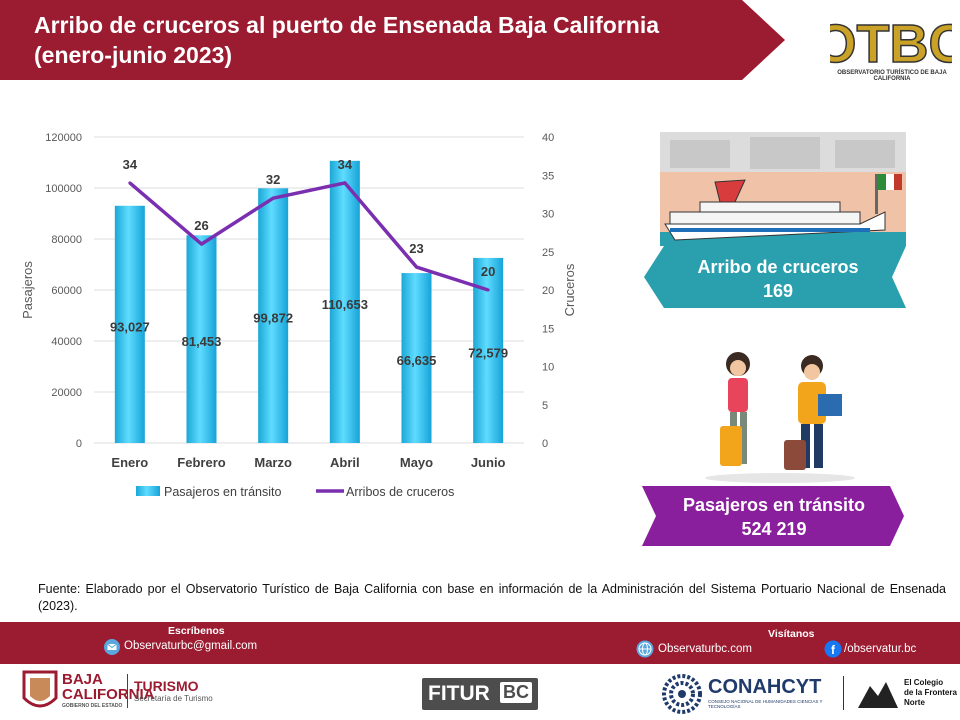 The width and height of the screenshot is (960, 720). I want to click on y-tick-label: 60000, so click(66, 291).